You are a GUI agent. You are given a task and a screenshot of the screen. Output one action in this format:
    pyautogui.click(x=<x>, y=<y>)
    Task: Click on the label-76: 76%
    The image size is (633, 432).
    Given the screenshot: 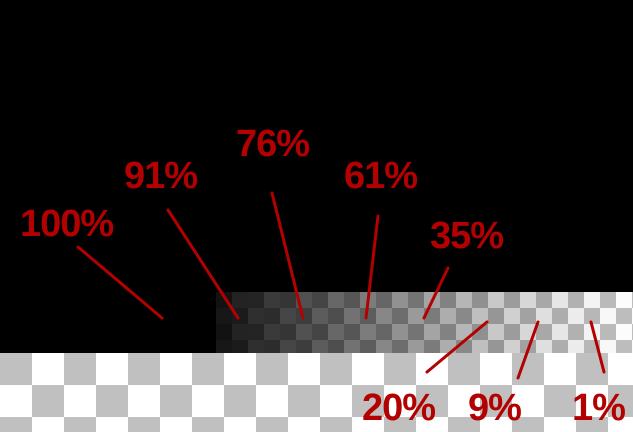 What is the action you would take?
    pyautogui.click(x=272, y=144)
    